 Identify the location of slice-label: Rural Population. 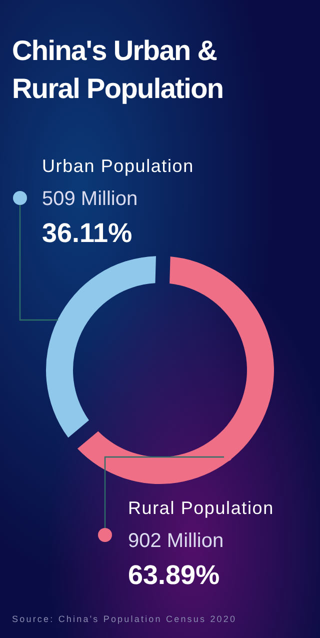
(201, 508).